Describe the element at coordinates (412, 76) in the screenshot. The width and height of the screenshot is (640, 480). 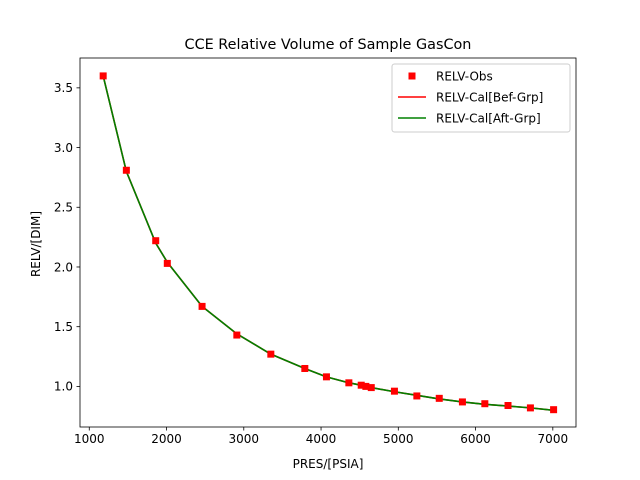
I see `legend-swatch-marker` at that location.